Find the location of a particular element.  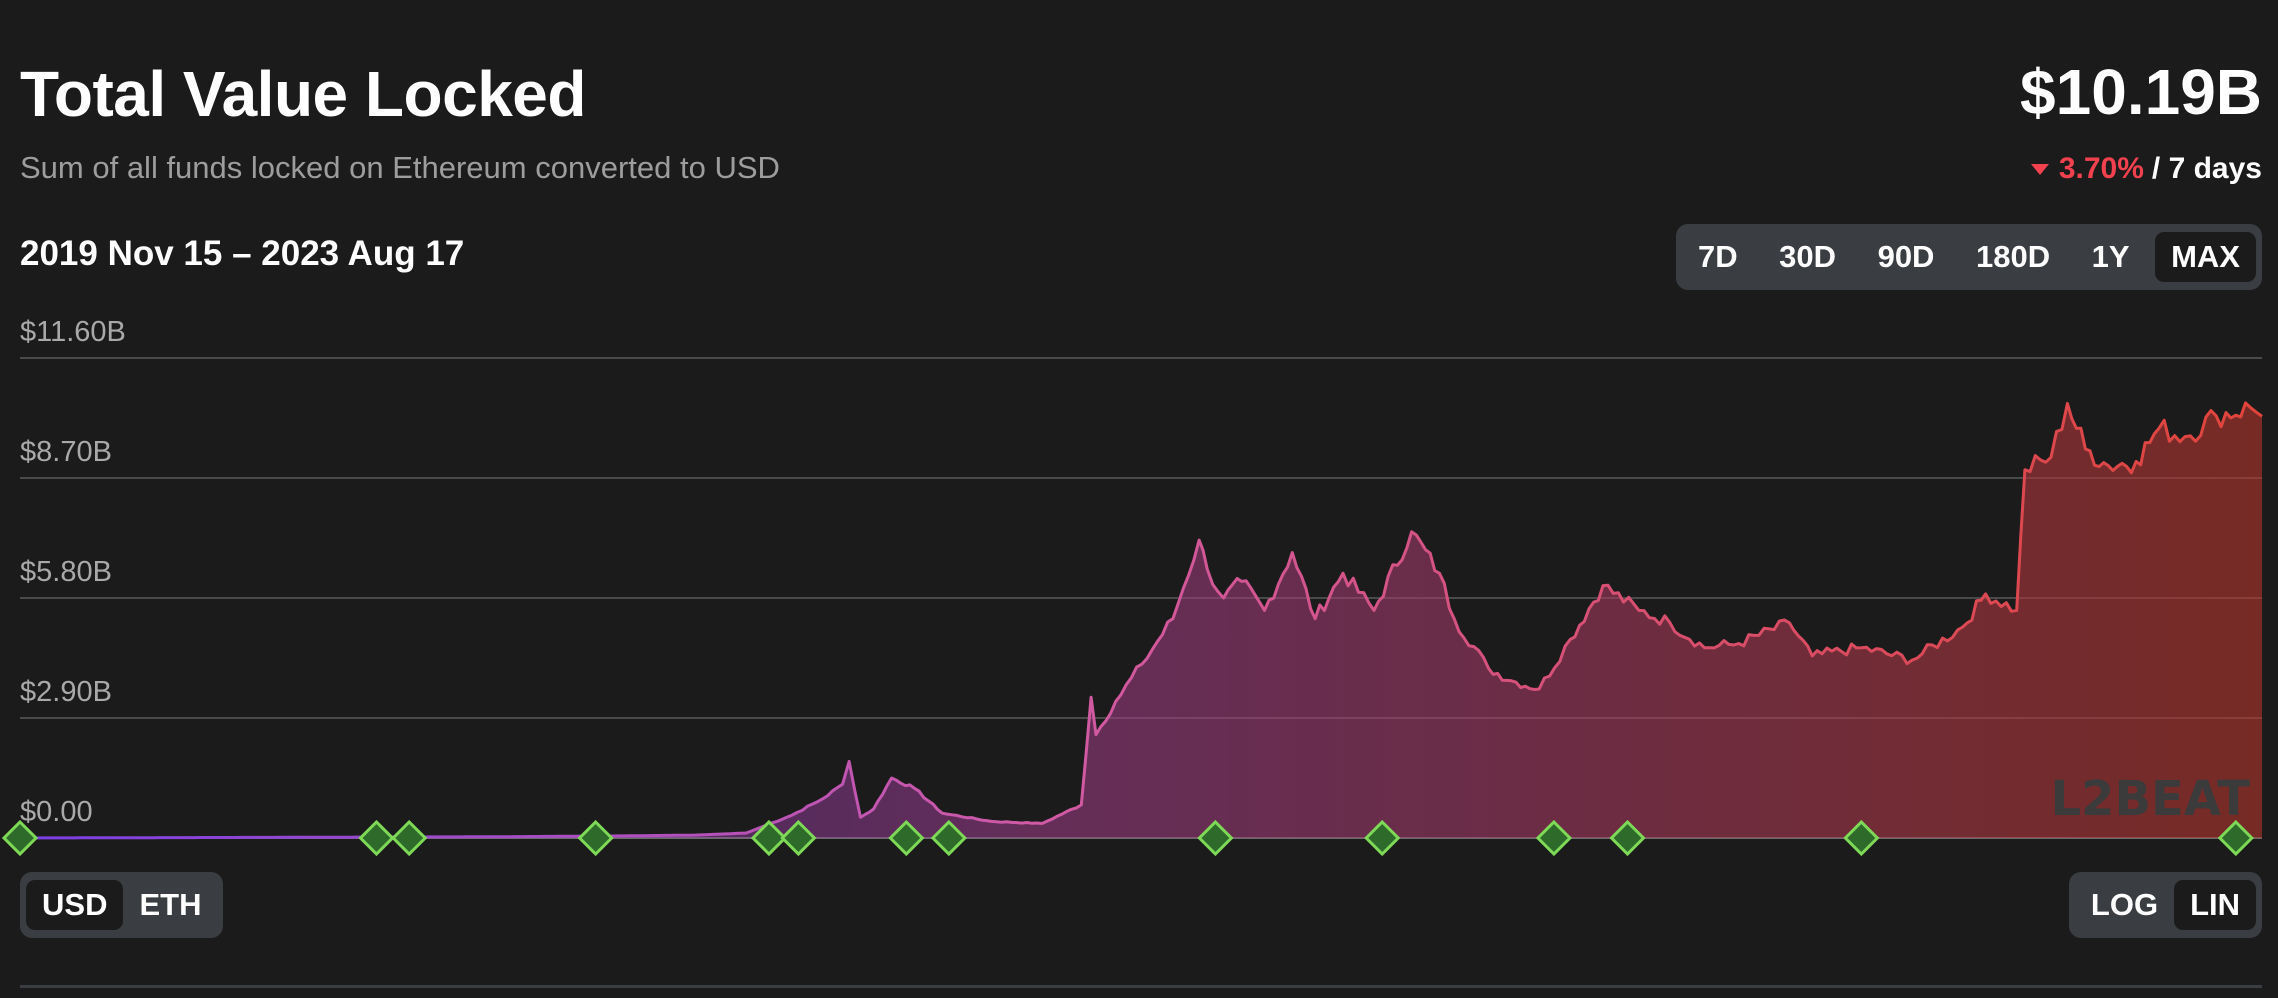

time-range-selector: 7D 30D 90D 180D 1Y MAX is located at coordinates (1969, 257).